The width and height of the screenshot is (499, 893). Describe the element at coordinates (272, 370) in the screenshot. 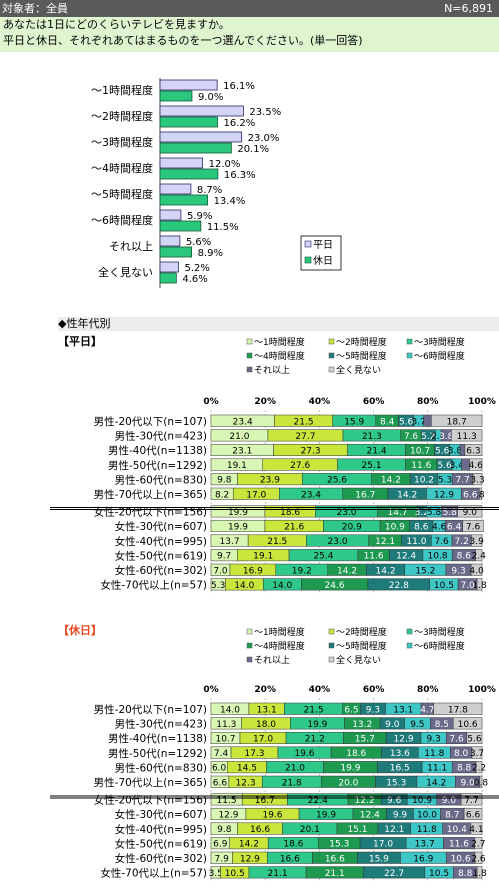

I see `weekday-legend-label: それ以上` at that location.